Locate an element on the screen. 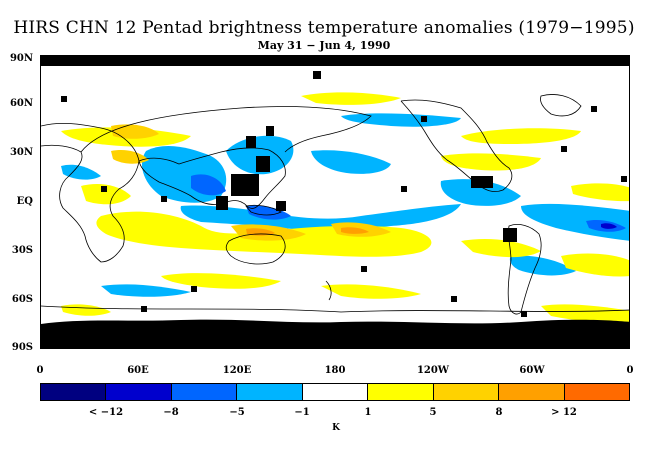 Image resolution: width=648 pixels, height=468 pixels. colorbar-label: −5 is located at coordinates (237, 412).